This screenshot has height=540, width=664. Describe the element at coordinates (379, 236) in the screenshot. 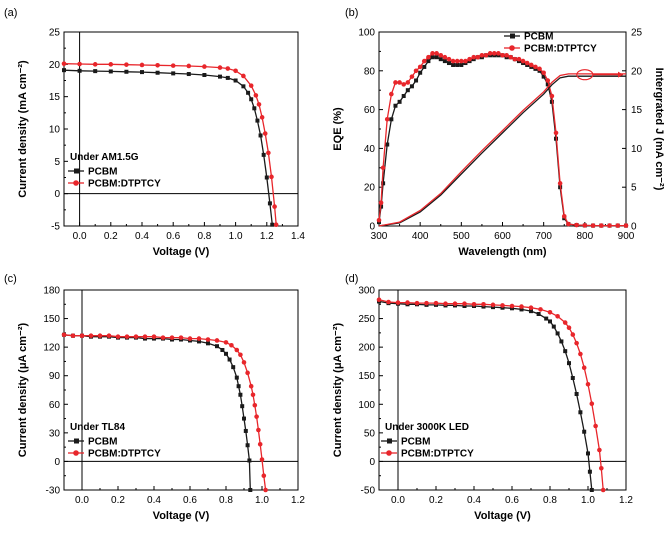

I see `x-tick-label: 300` at that location.